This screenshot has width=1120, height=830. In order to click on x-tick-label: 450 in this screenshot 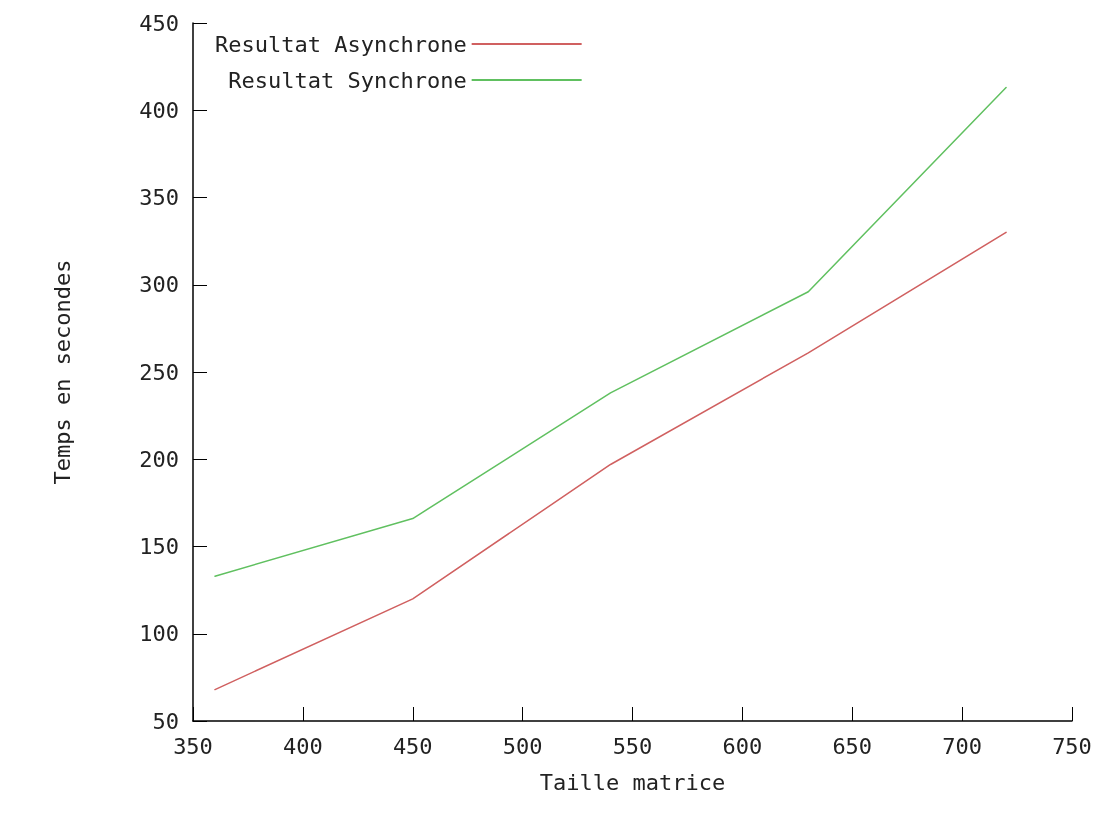, I will do `click(412, 746)`.